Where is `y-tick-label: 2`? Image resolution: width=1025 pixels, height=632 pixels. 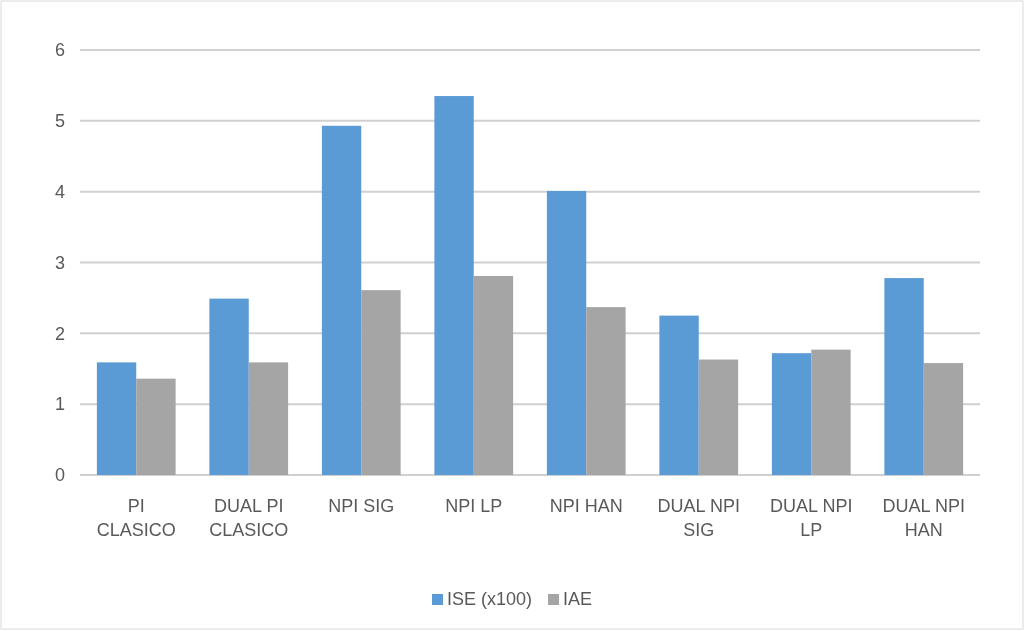
y-tick-label: 2 is located at coordinates (59, 333).